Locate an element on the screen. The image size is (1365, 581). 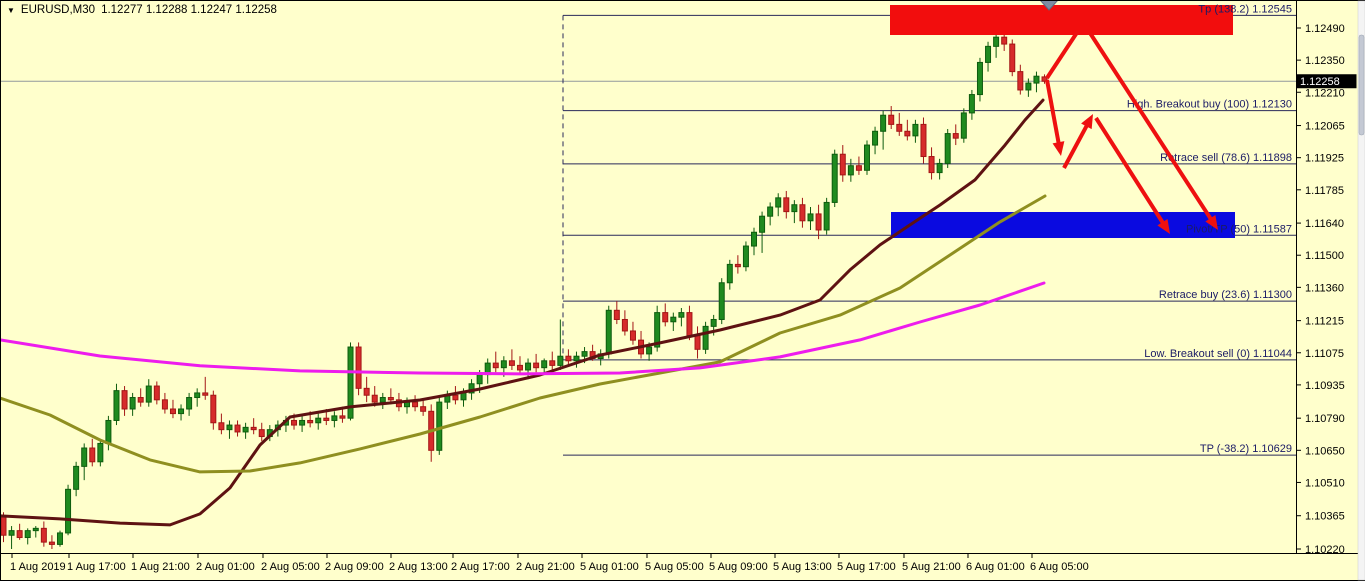
price-tick-label: 1.10650 is located at coordinates (1325, 451).